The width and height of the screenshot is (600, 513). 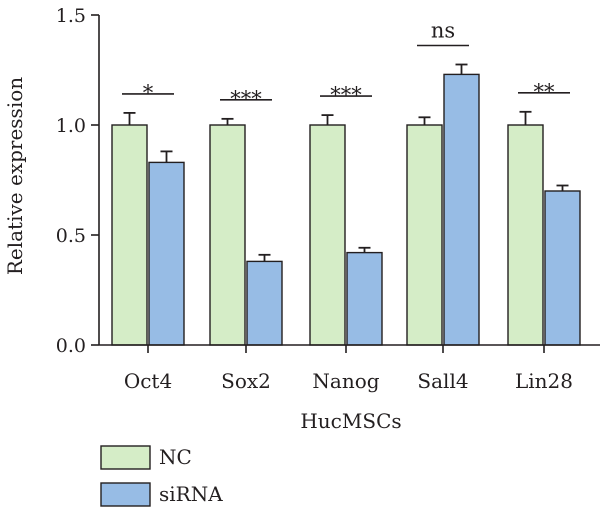 I want to click on legend-label-nc: NC, so click(x=175, y=457).